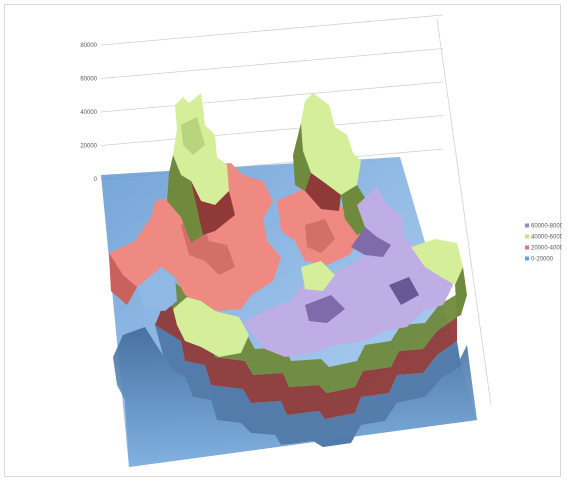  Describe the element at coordinates (185, 199) in the screenshot. I see `peak-green-left-side` at that location.